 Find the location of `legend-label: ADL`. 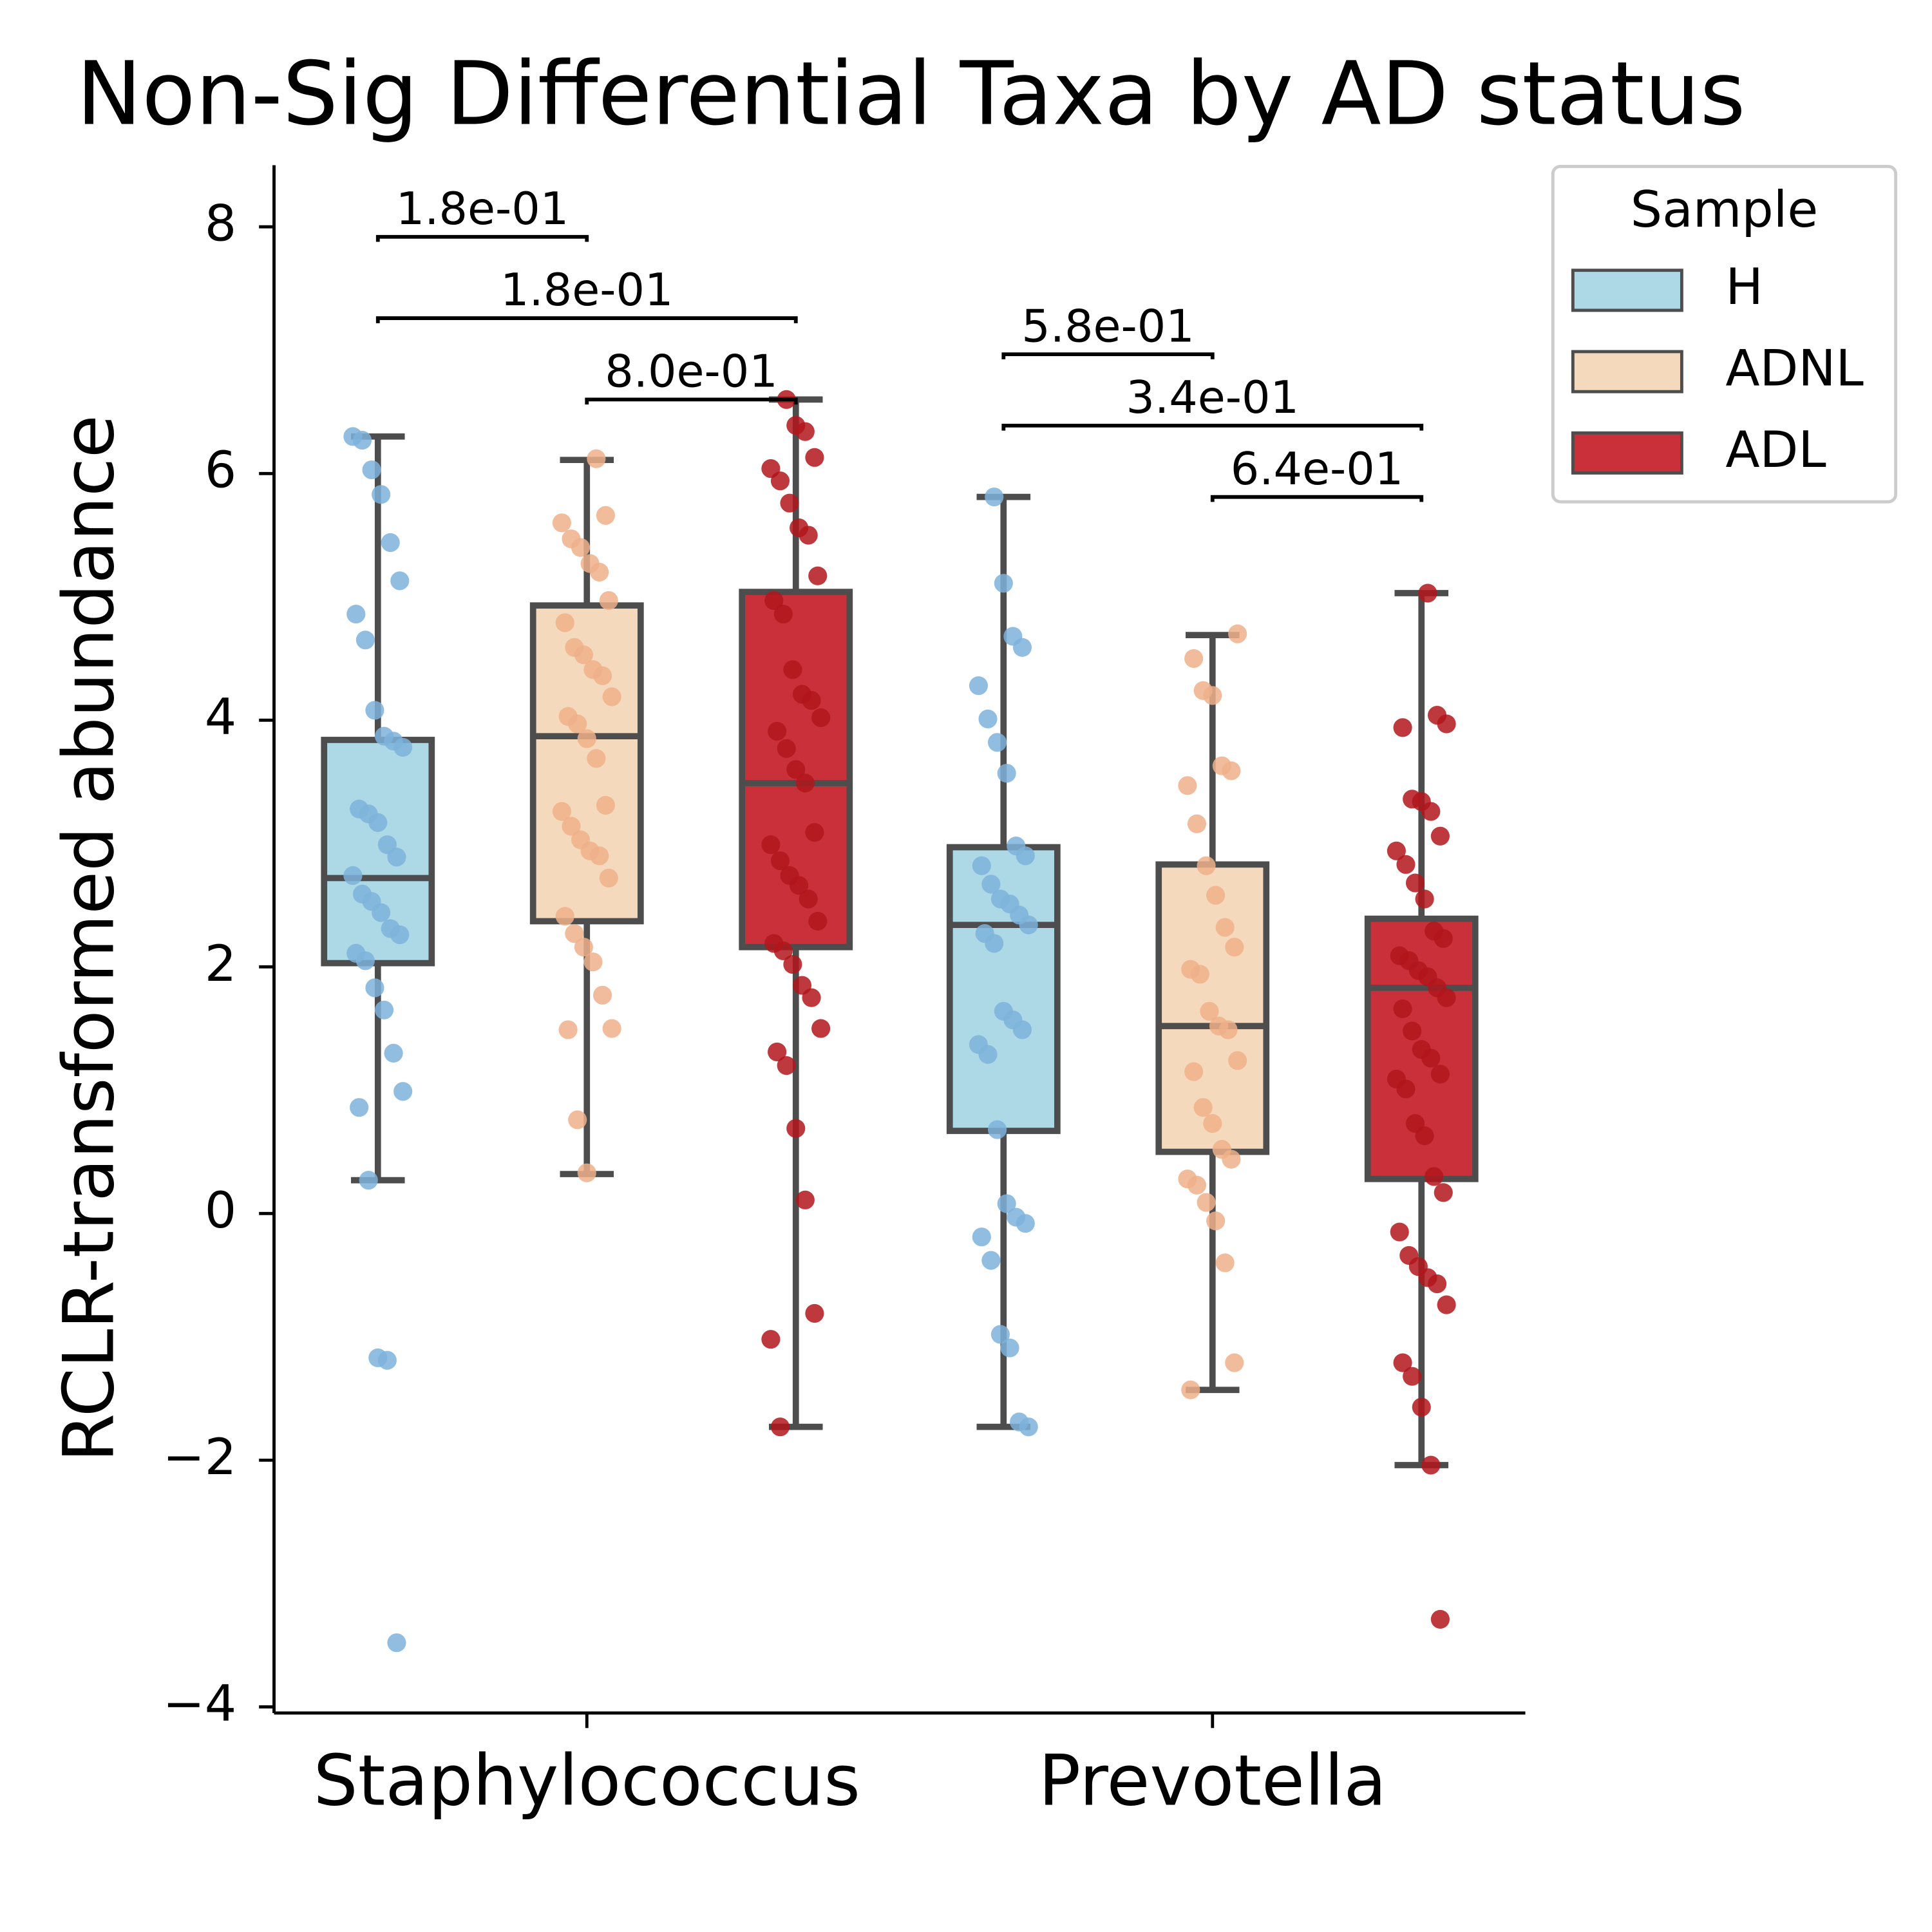

legend-label: ADL is located at coordinates (1775, 450).